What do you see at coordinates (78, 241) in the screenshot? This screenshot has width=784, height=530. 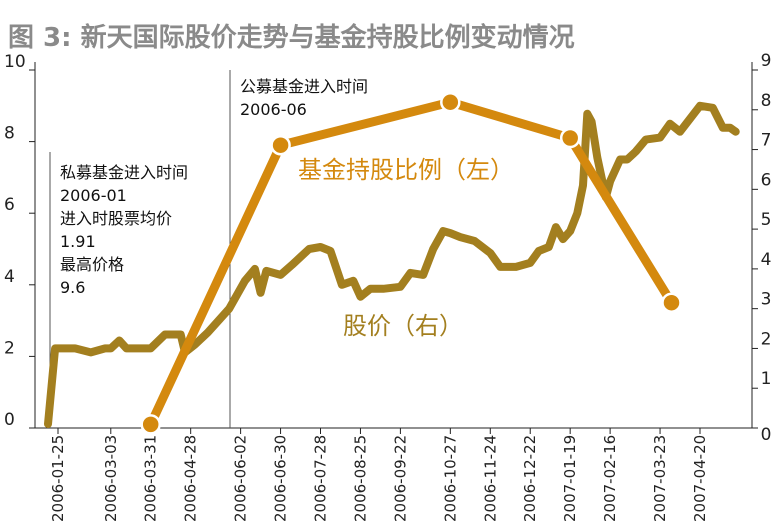 I see `annotation-text: 1.91` at bounding box center [78, 241].